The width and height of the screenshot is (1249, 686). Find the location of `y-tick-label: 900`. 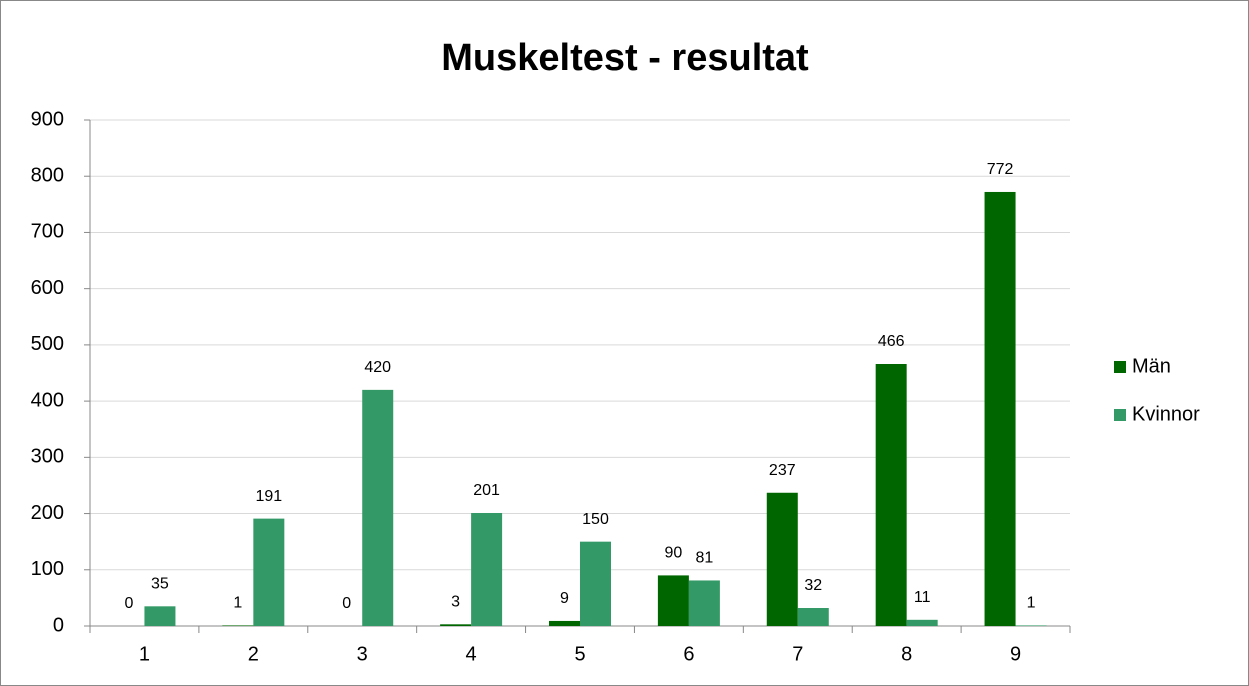

y-tick-label: 900 is located at coordinates (47, 119).